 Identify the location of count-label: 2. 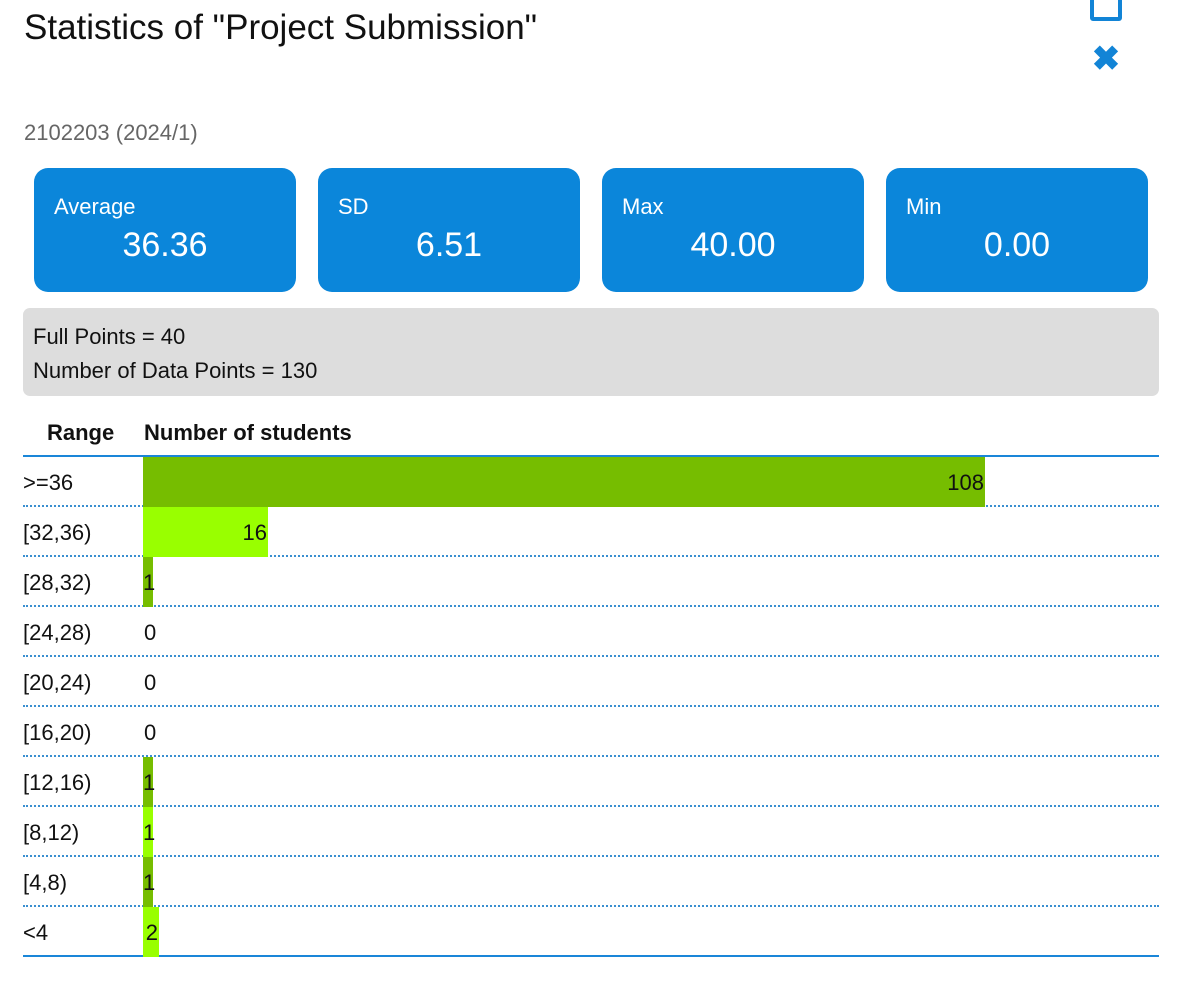
(151, 932).